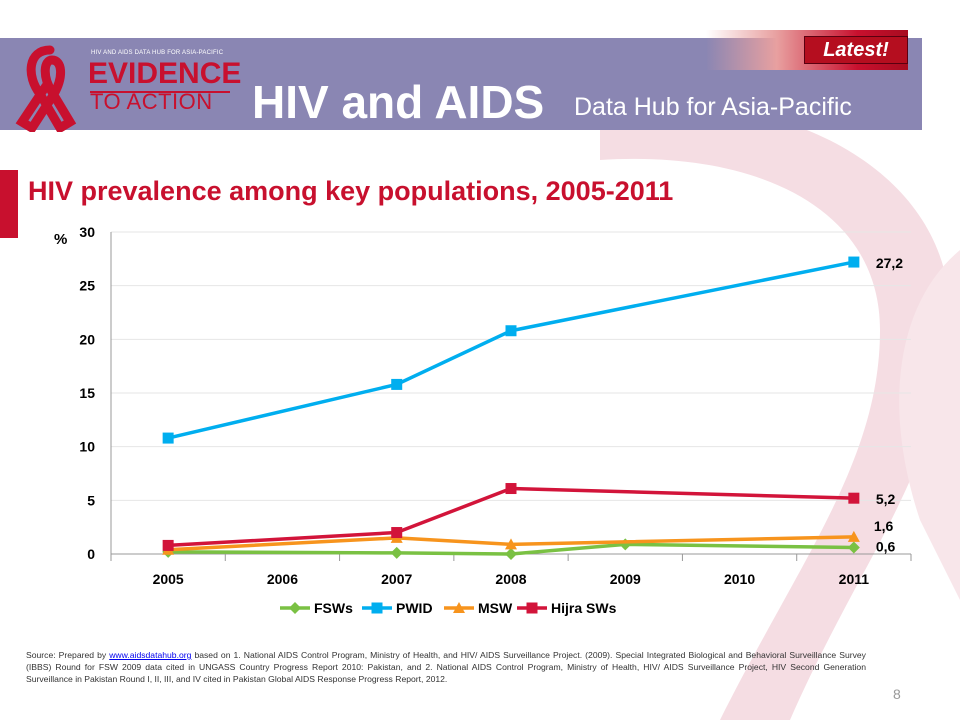 The width and height of the screenshot is (960, 720). Describe the element at coordinates (87, 447) in the screenshot. I see `y-tick-label: 10` at that location.